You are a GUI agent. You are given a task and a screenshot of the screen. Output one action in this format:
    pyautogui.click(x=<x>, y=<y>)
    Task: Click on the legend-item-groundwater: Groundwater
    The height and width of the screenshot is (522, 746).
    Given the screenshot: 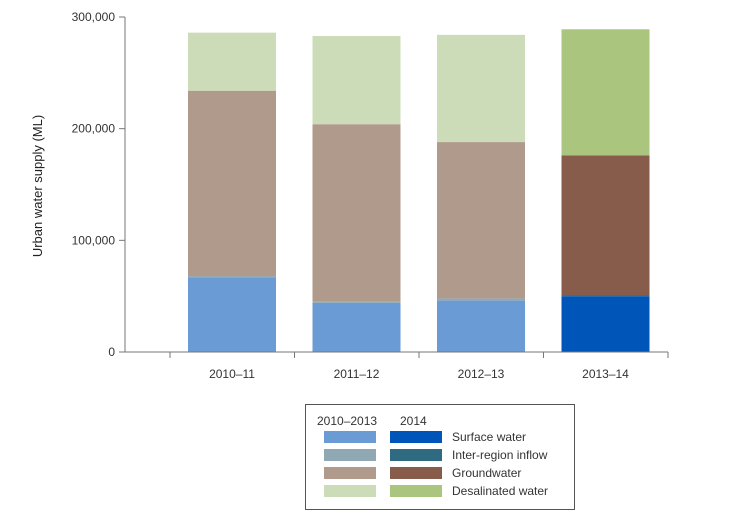 What is the action you would take?
    pyautogui.click(x=440, y=473)
    